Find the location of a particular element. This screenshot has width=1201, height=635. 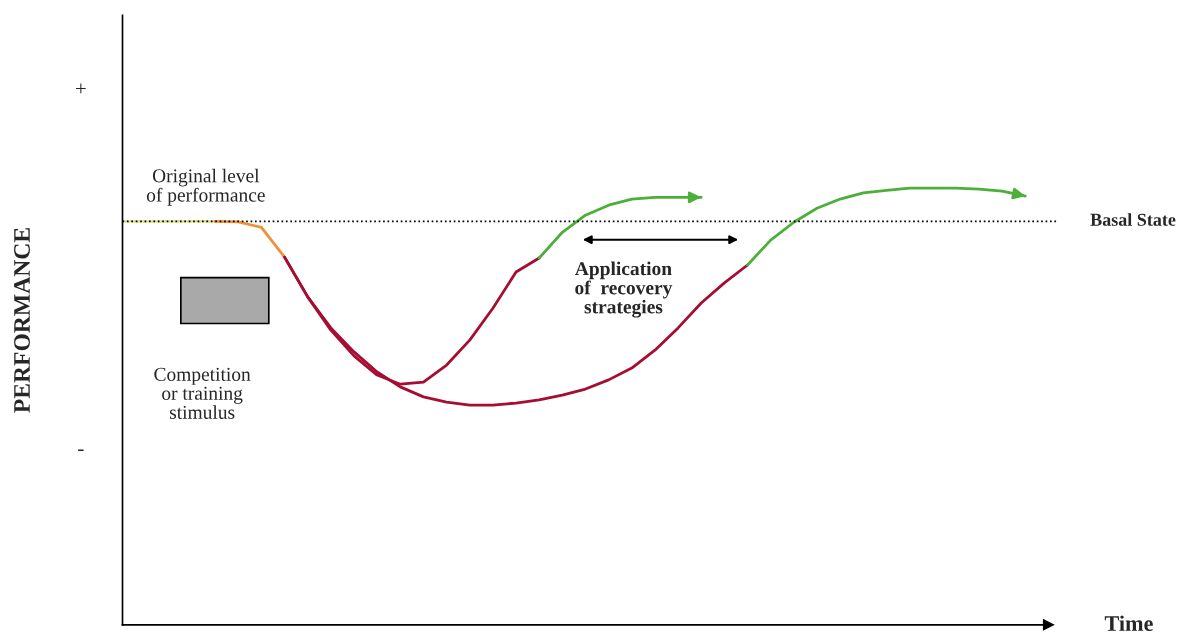

annotation: Original level of performance is located at coordinates (205, 187).